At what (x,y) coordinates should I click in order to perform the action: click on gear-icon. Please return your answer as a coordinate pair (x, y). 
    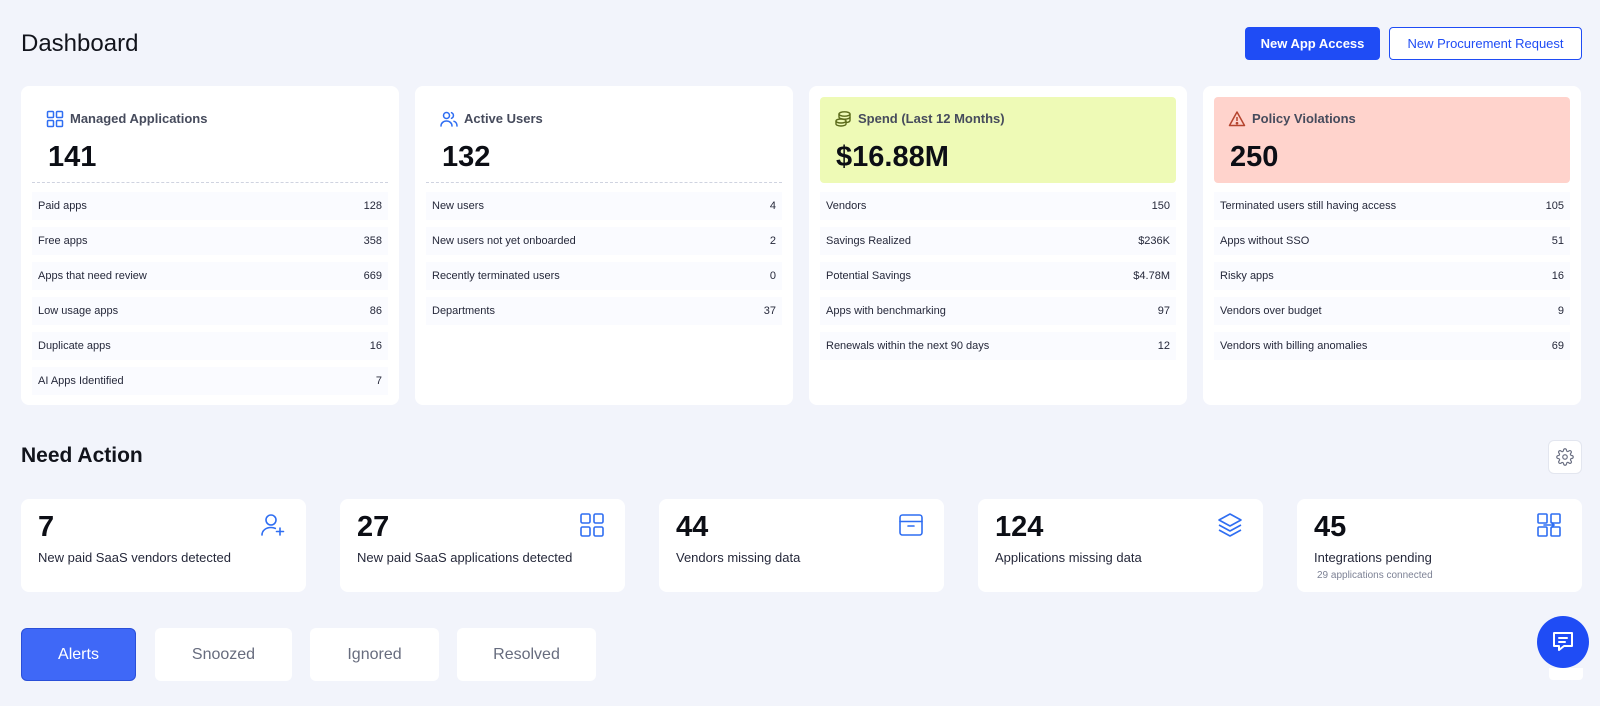
    Looking at the image, I should click on (1565, 457).